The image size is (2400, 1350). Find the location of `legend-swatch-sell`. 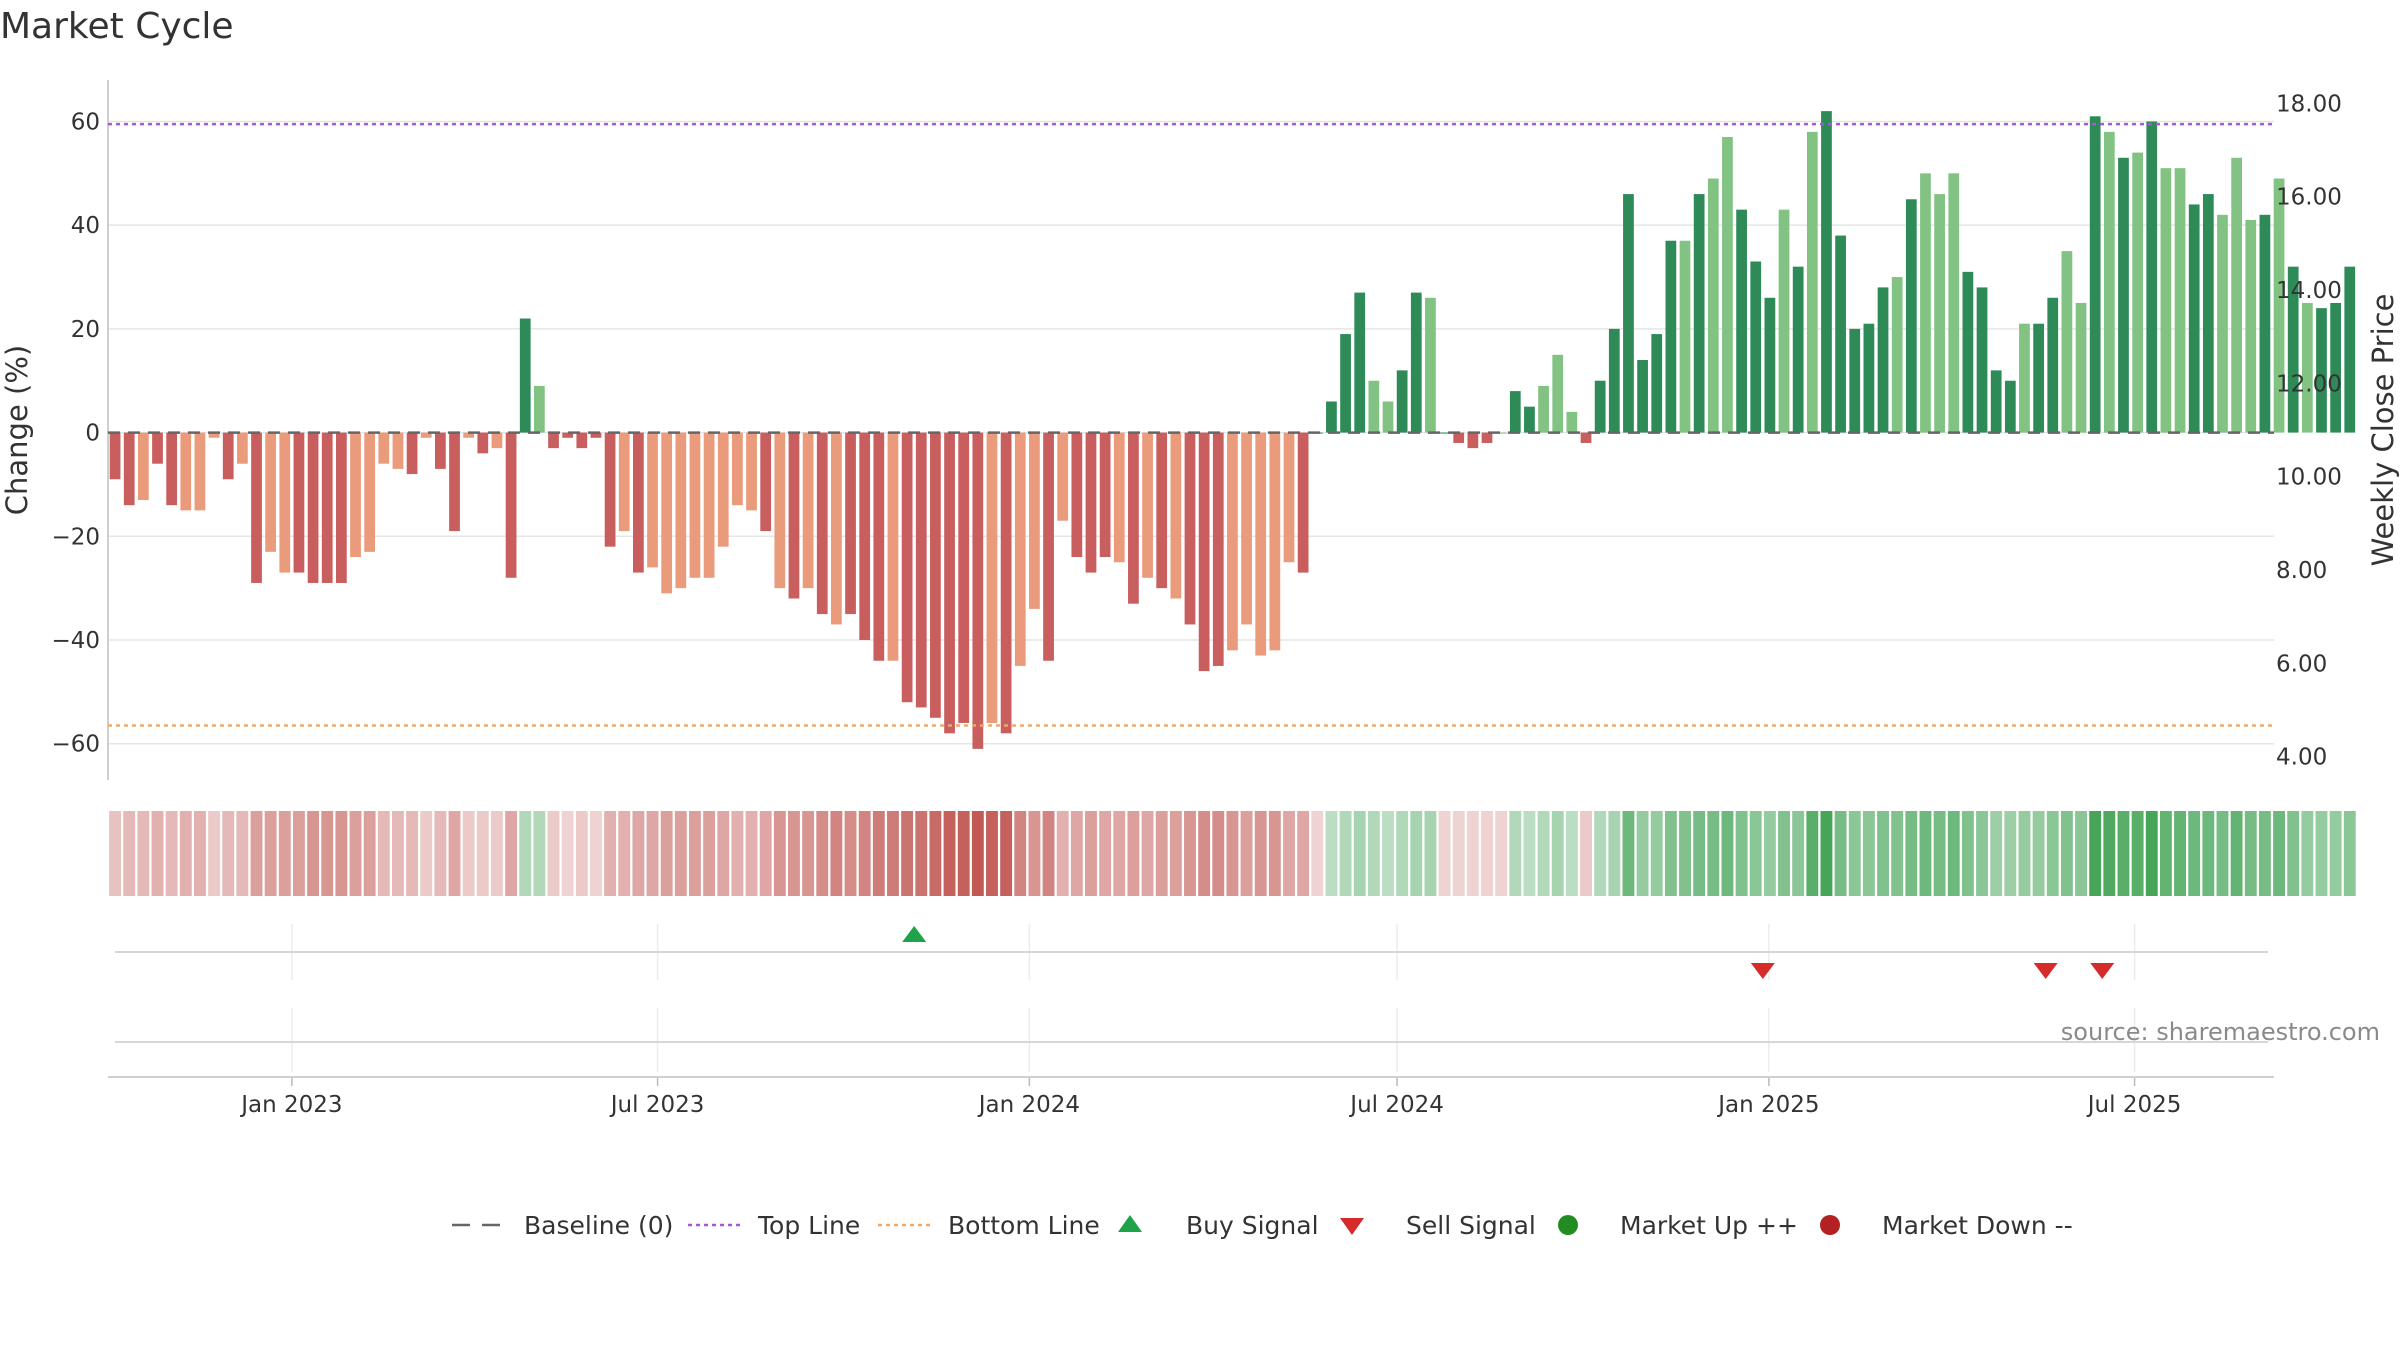

legend-swatch-sell is located at coordinates (1352, 1226).